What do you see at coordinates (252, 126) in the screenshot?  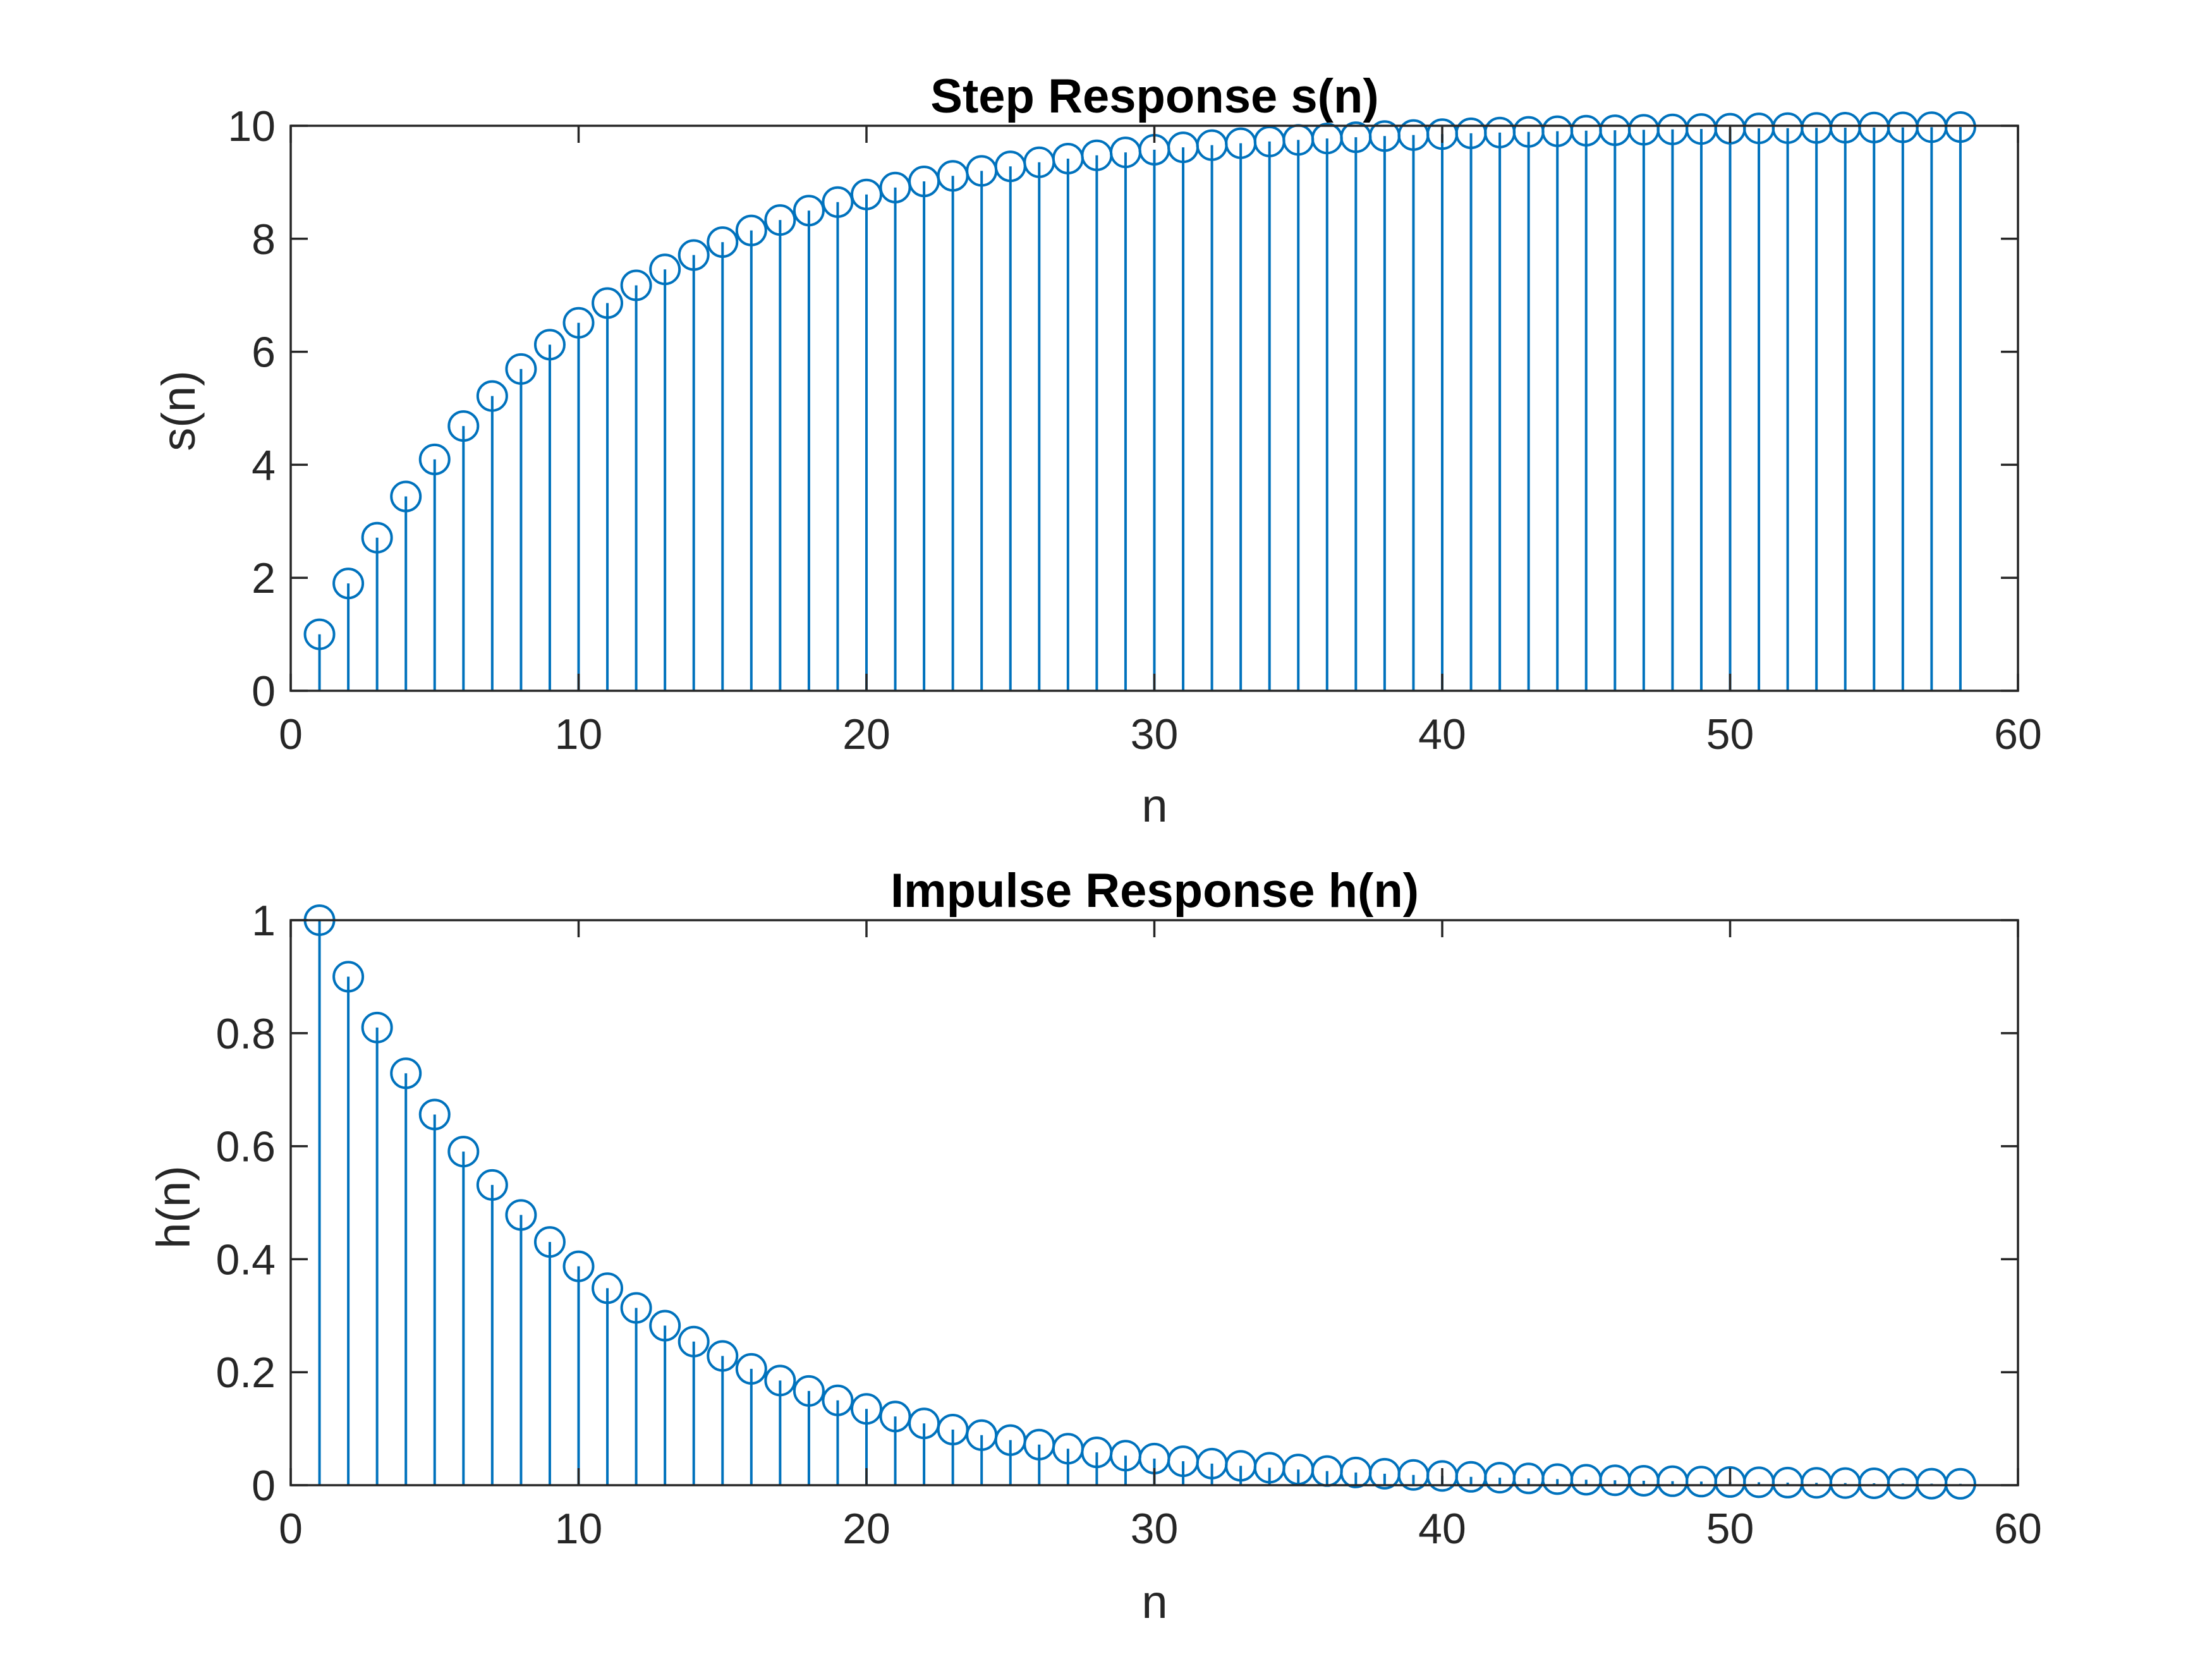 I see `step-response-ytick-label: 10` at bounding box center [252, 126].